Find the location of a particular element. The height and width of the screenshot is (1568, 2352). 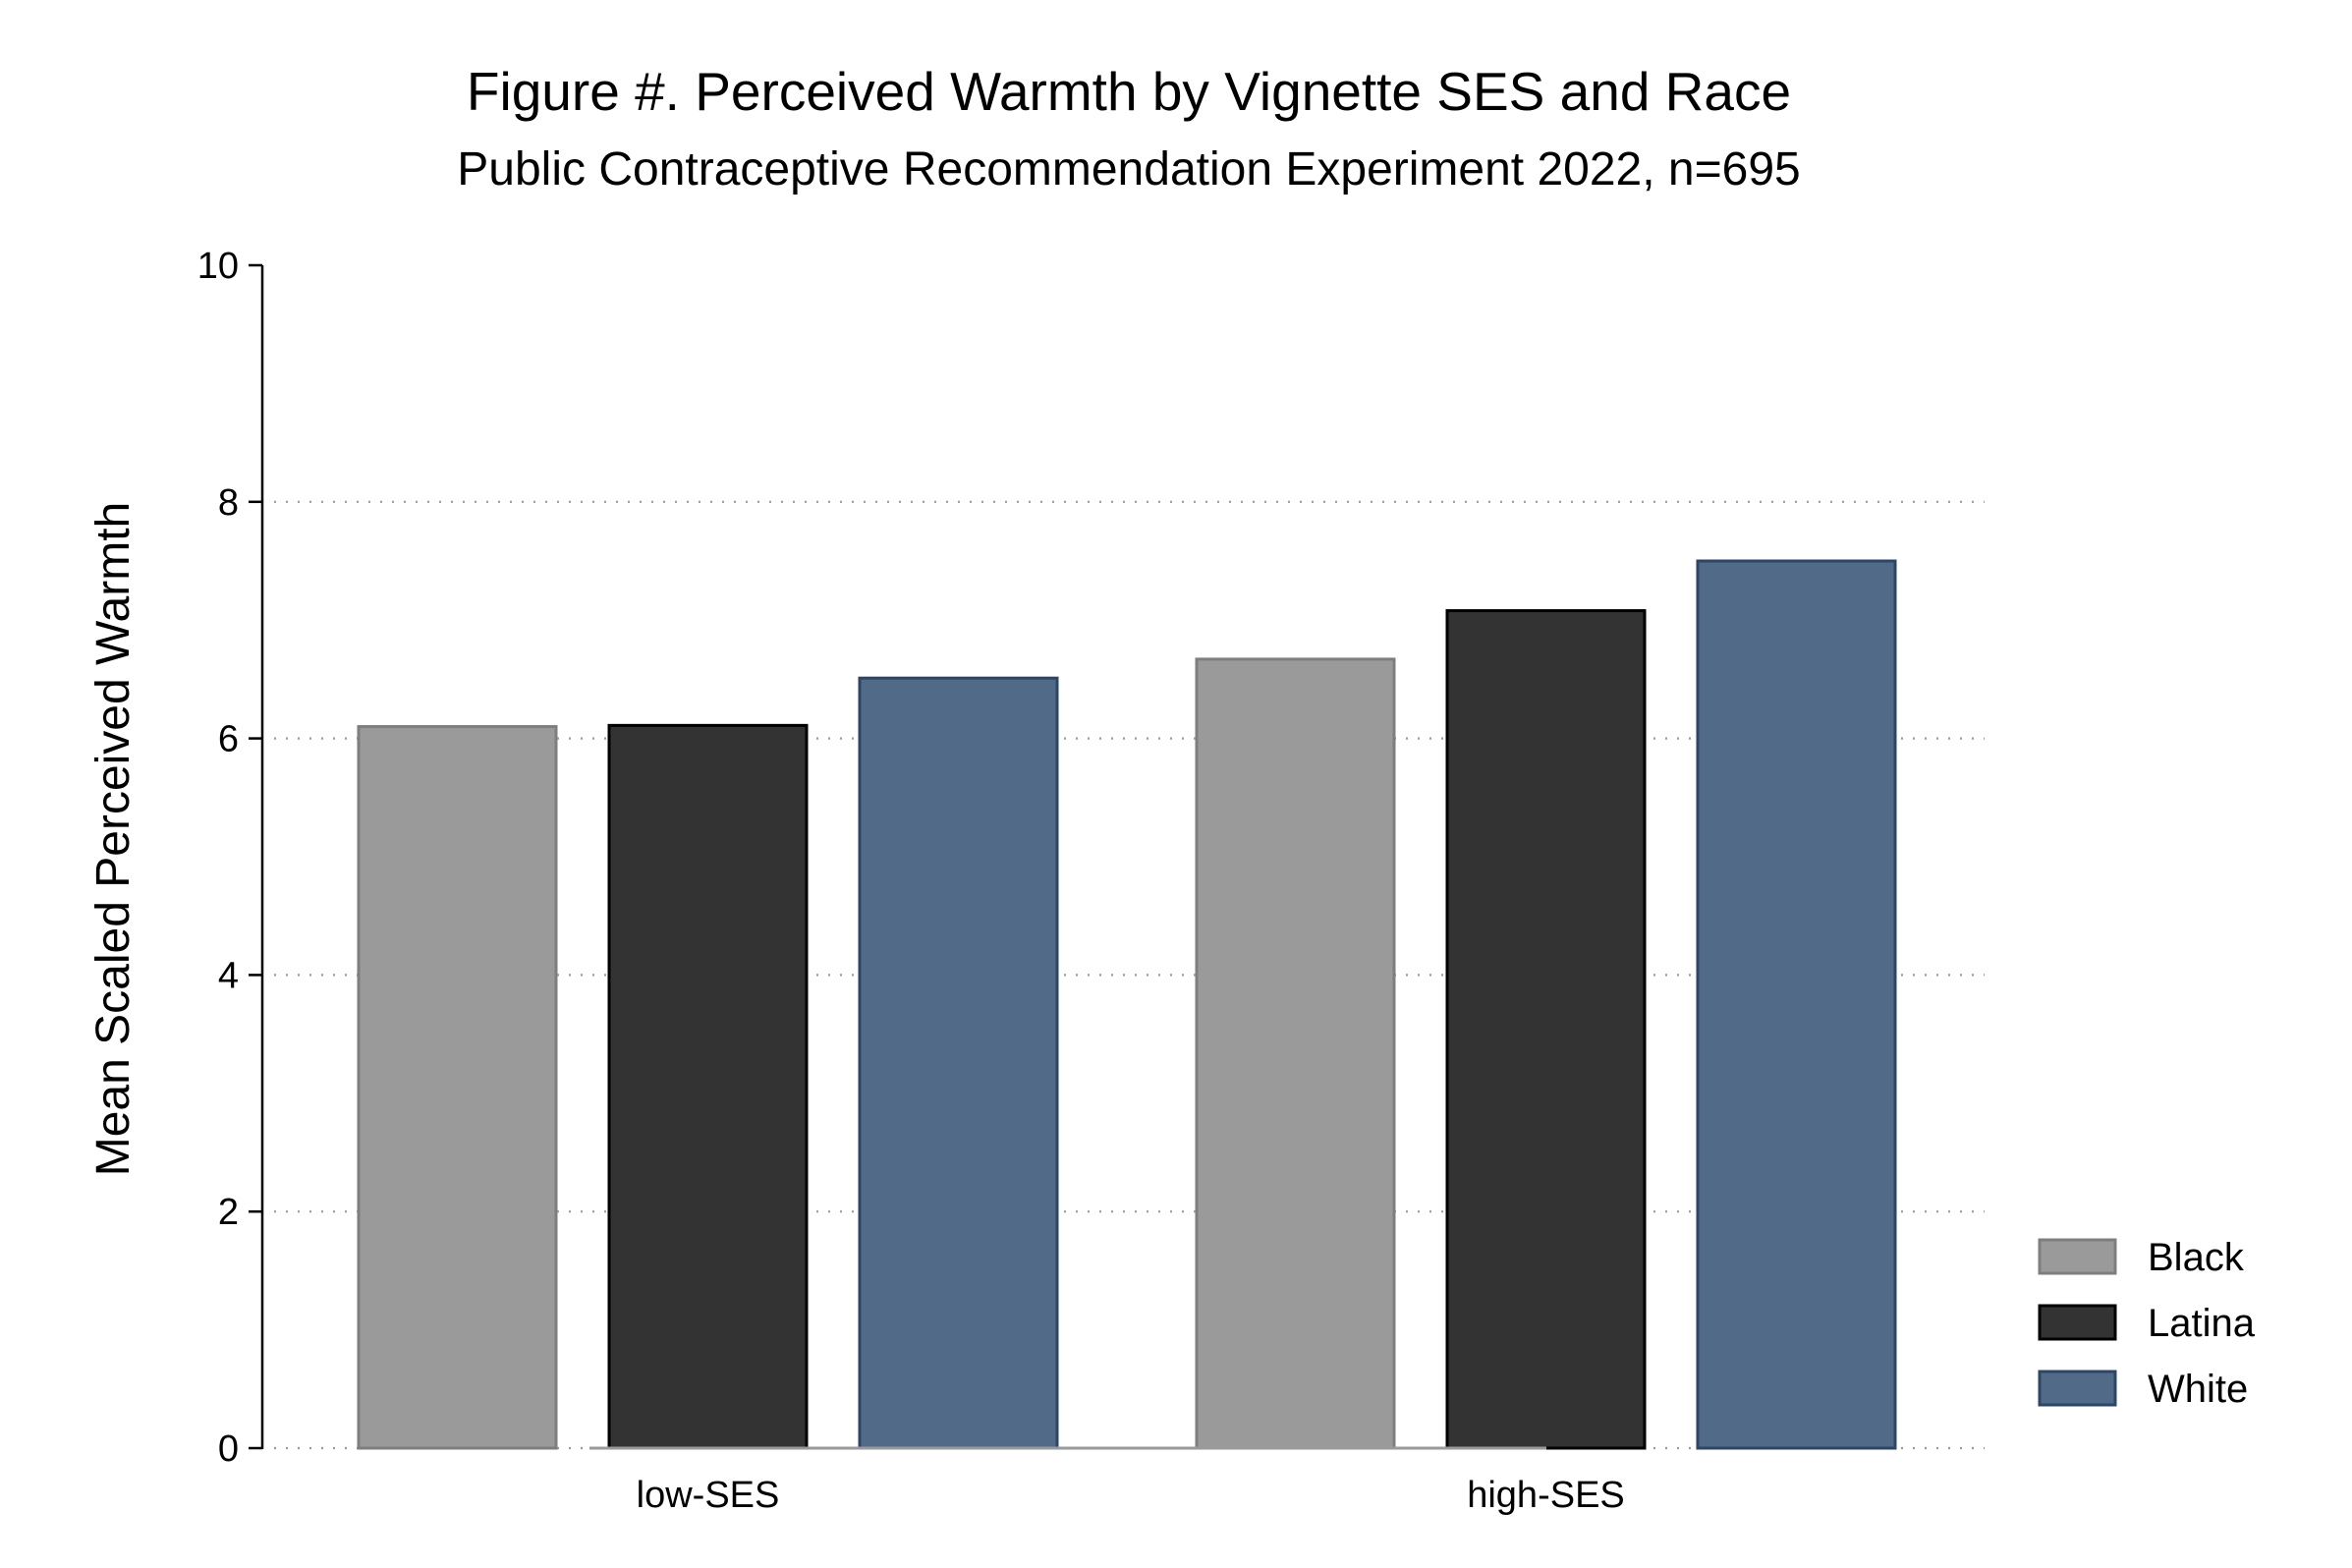

legend: Black Latina White is located at coordinates (2147, 1323).